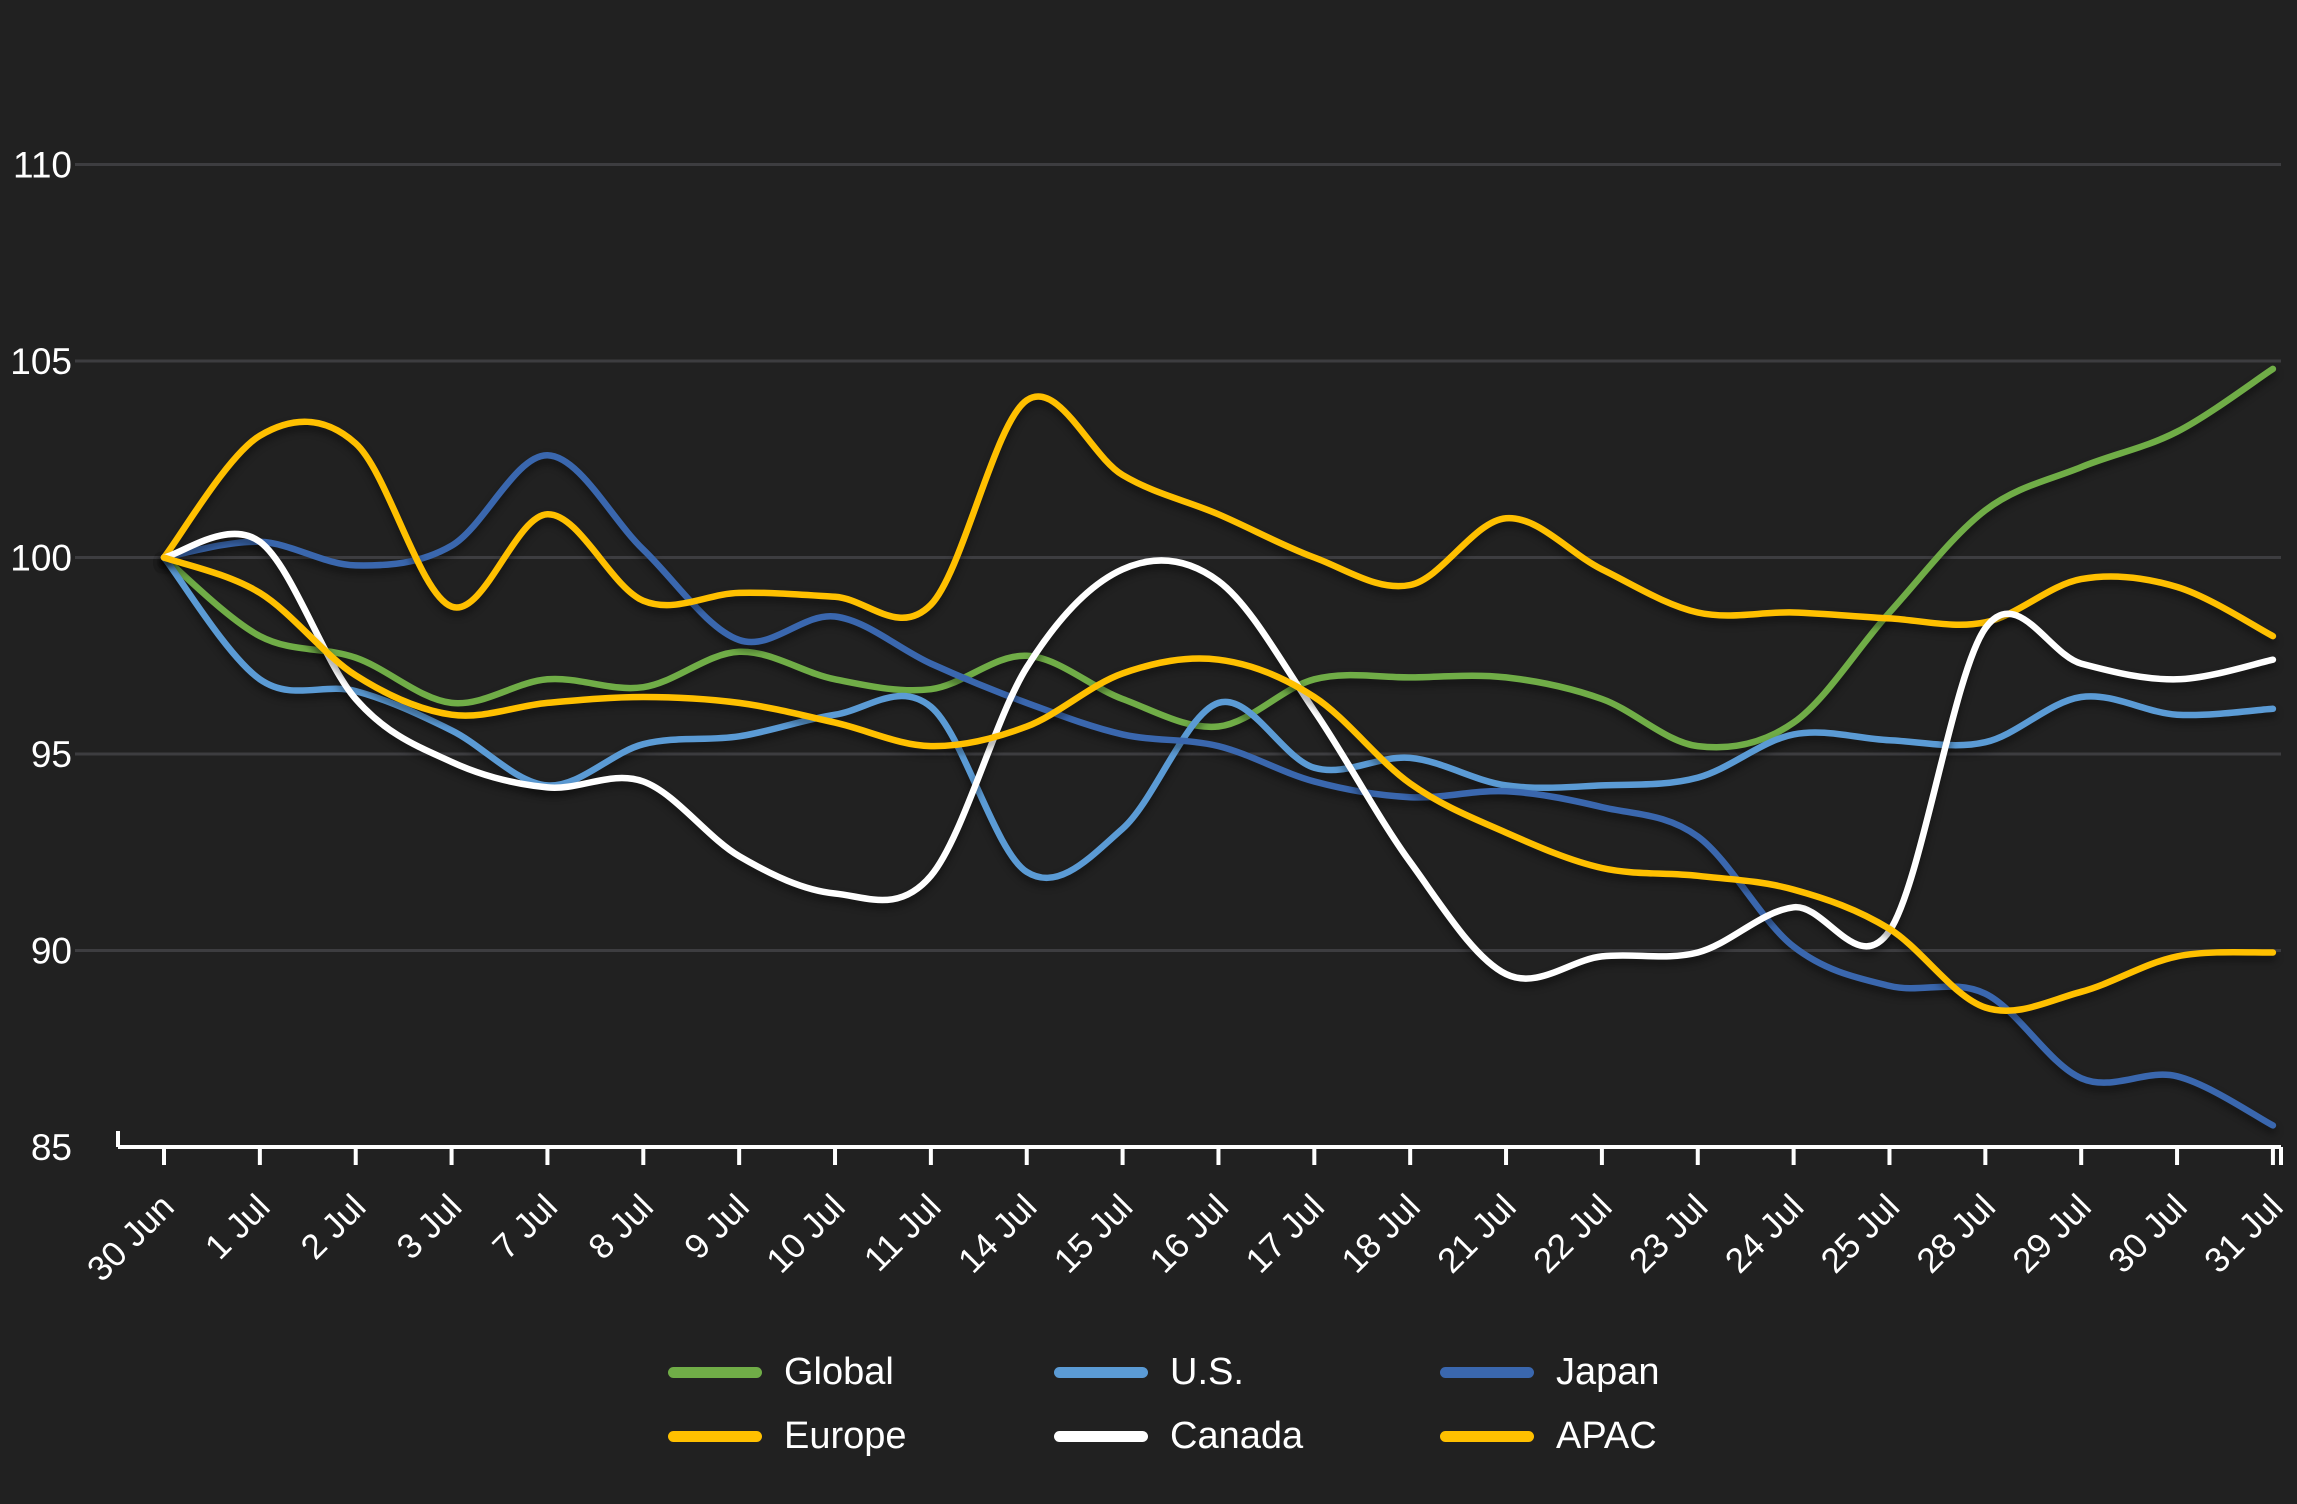 The width and height of the screenshot is (2297, 1504). What do you see at coordinates (42, 165) in the screenshot?
I see `y-axis-label-110: 110` at bounding box center [42, 165].